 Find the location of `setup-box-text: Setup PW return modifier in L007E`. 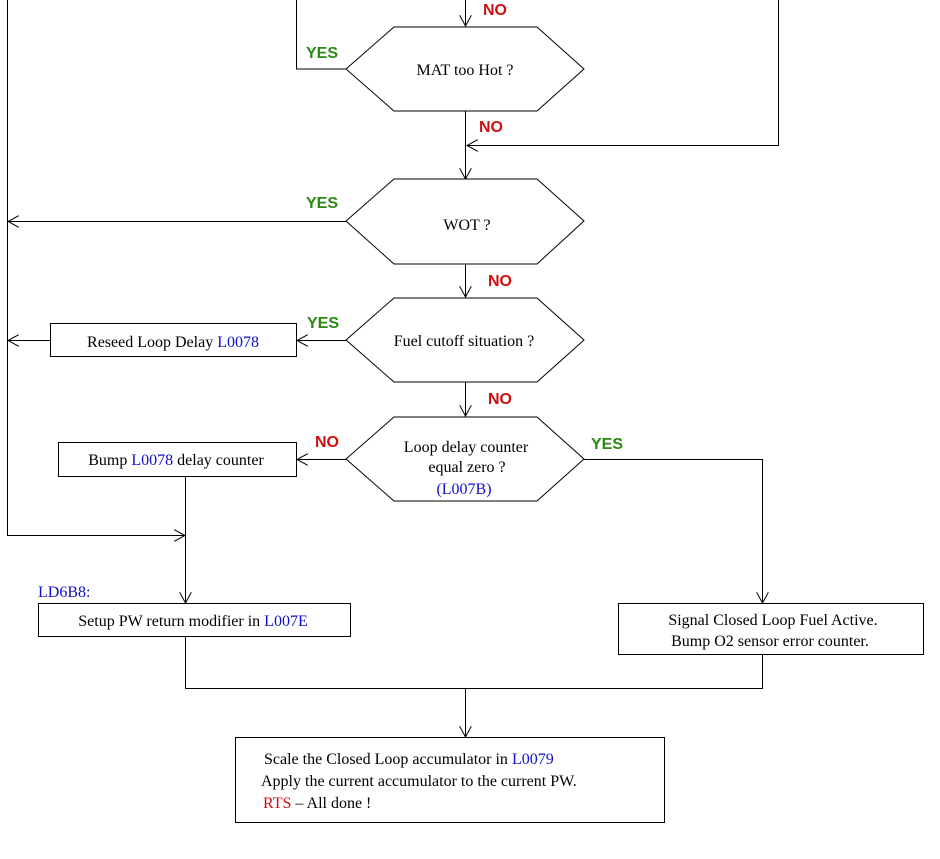

setup-box-text: Setup PW return modifier in L007E is located at coordinates (192, 621).